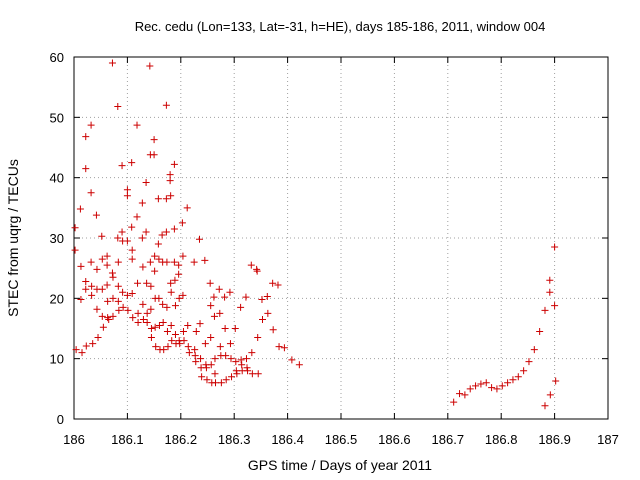  What do you see at coordinates (57, 359) in the screenshot?
I see `y-tick-label: 10` at bounding box center [57, 359].